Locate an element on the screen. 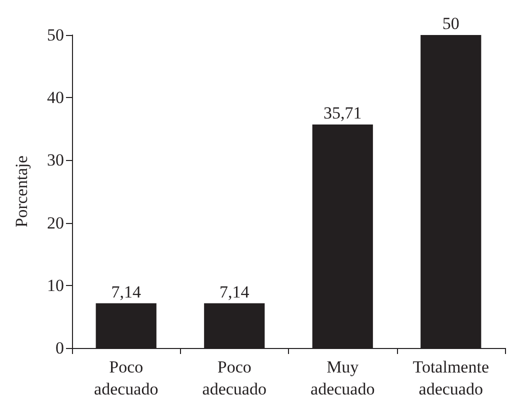 This screenshot has width=508, height=408. y-tick-label: 0 is located at coordinates (60, 348).